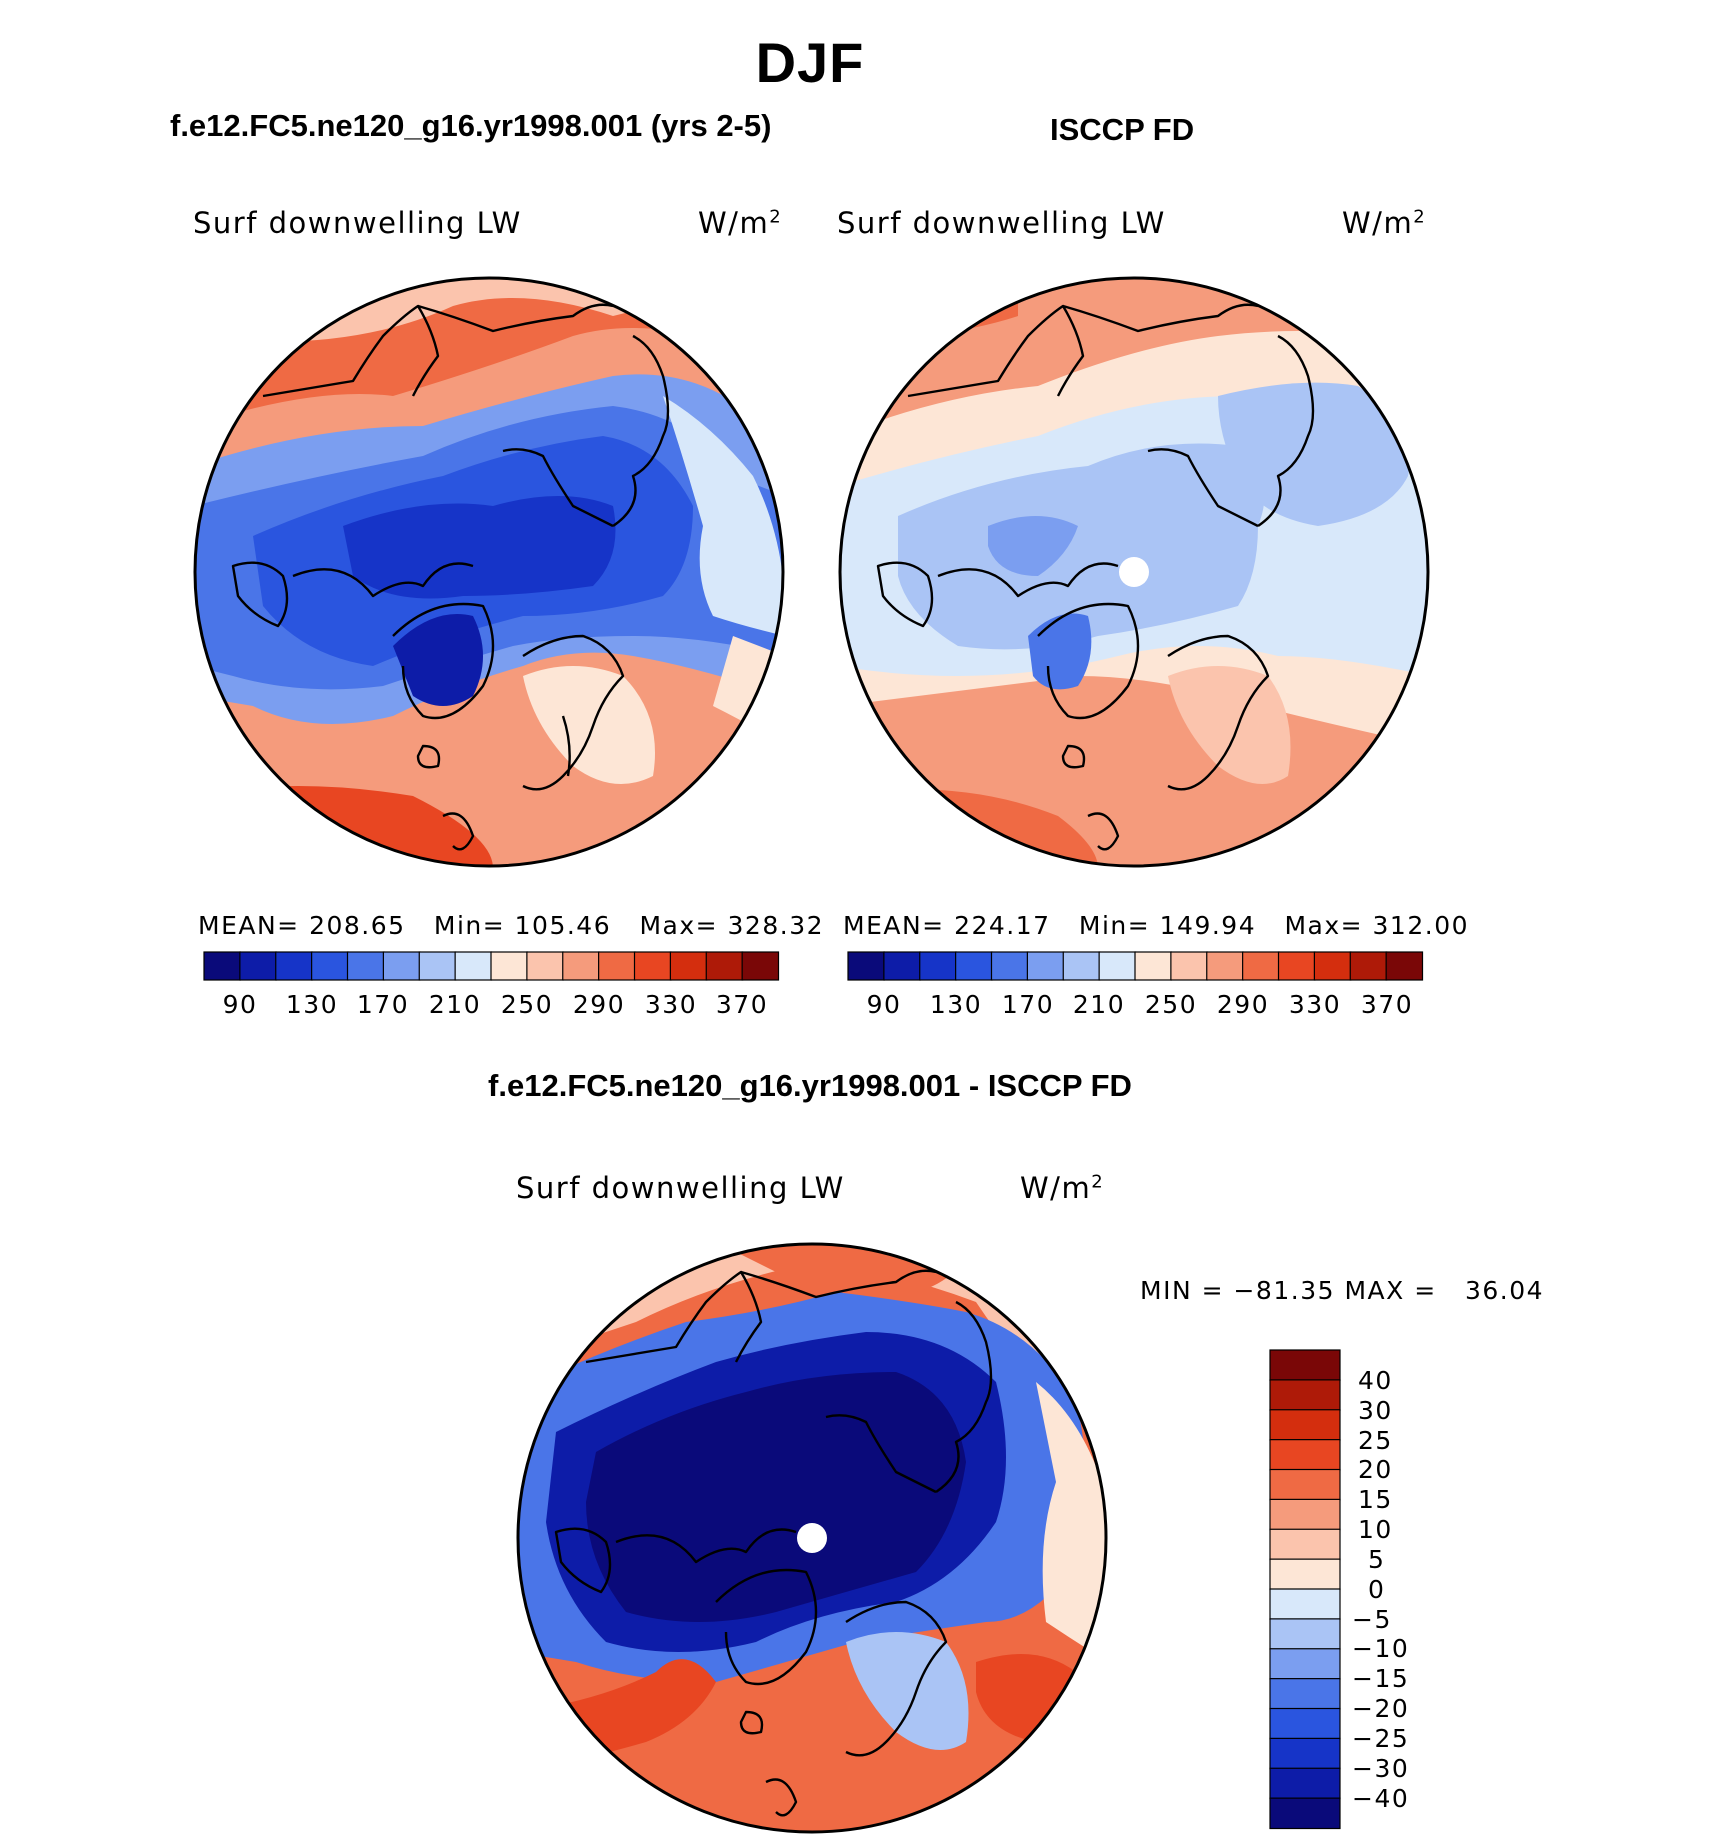 This screenshot has height=1840, width=1710. Describe the element at coordinates (1387, 1004) in the screenshot. I see `obs-cbar-tick: 370` at that location.